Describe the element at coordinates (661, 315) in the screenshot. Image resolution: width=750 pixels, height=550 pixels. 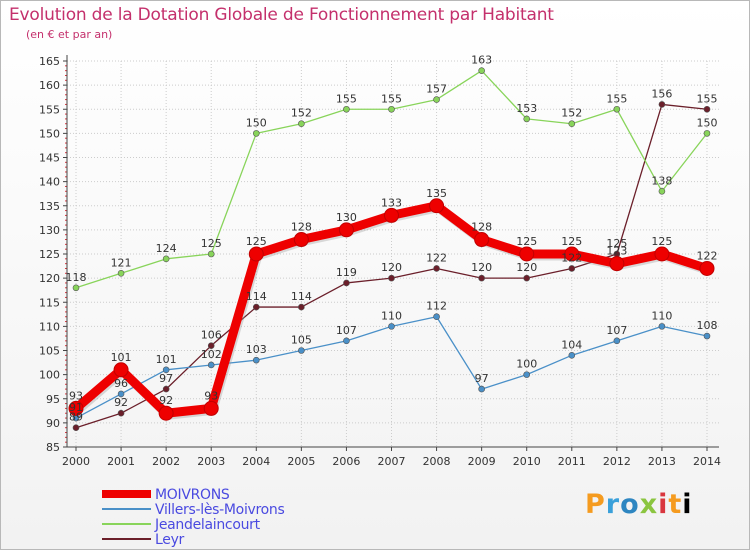
I see `data-label-villers-l-s-moivrons: 110` at that location.